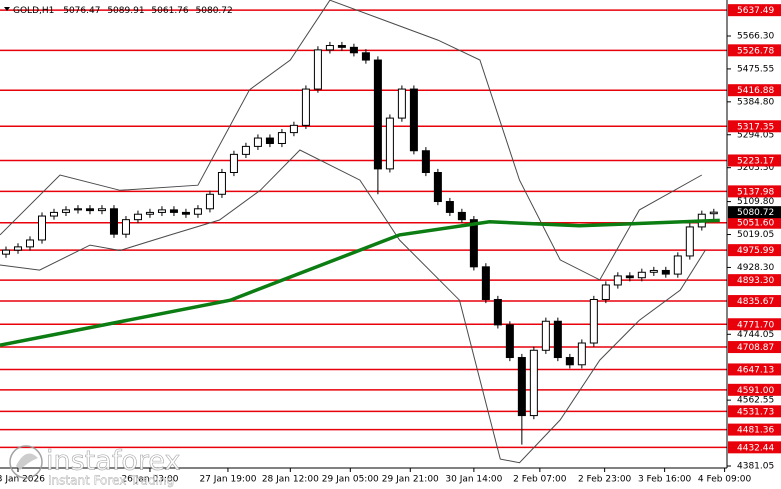 The width and height of the screenshot is (781, 489). I want to click on level-label: 4531.73, so click(755, 412).